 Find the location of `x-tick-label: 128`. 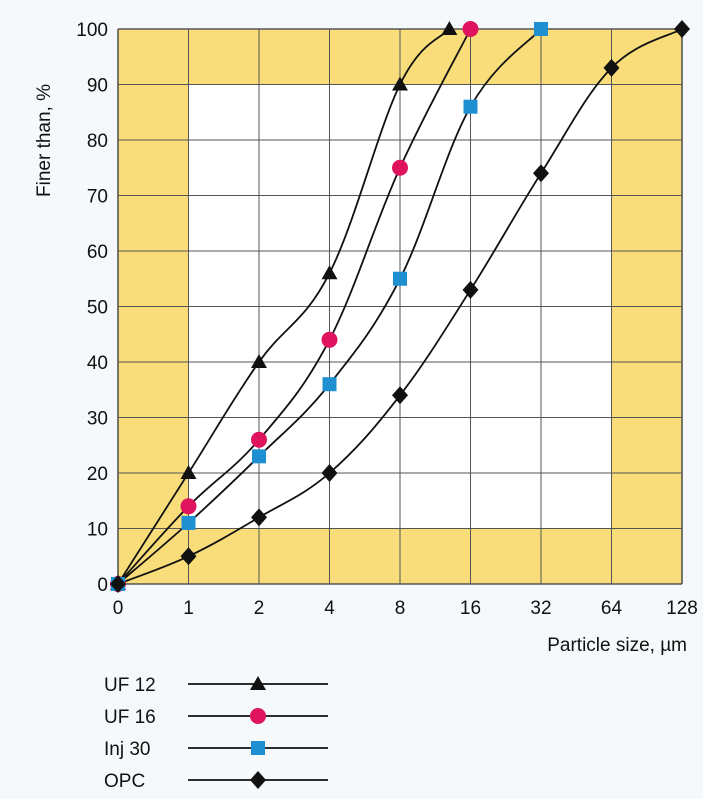

x-tick-label: 128 is located at coordinates (682, 608).